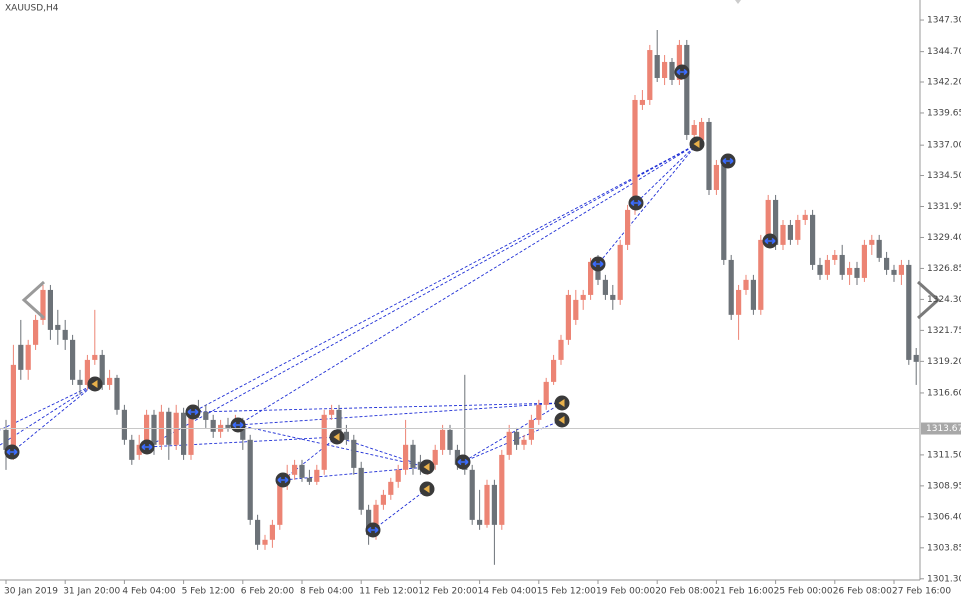  I want to click on x-tick-label: 15 Feb 12:00, so click(566, 592).